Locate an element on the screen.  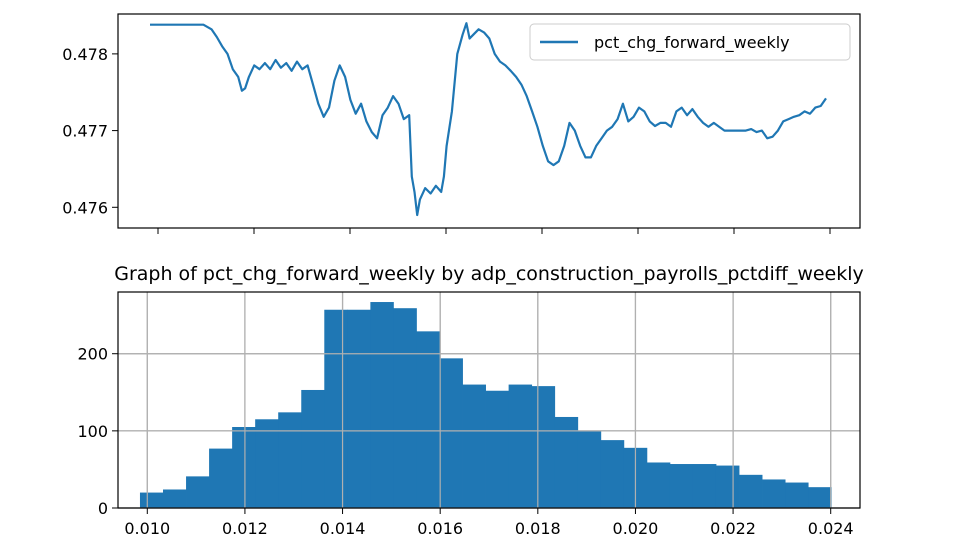
x-tick-label: 0.022 is located at coordinates (733, 528).